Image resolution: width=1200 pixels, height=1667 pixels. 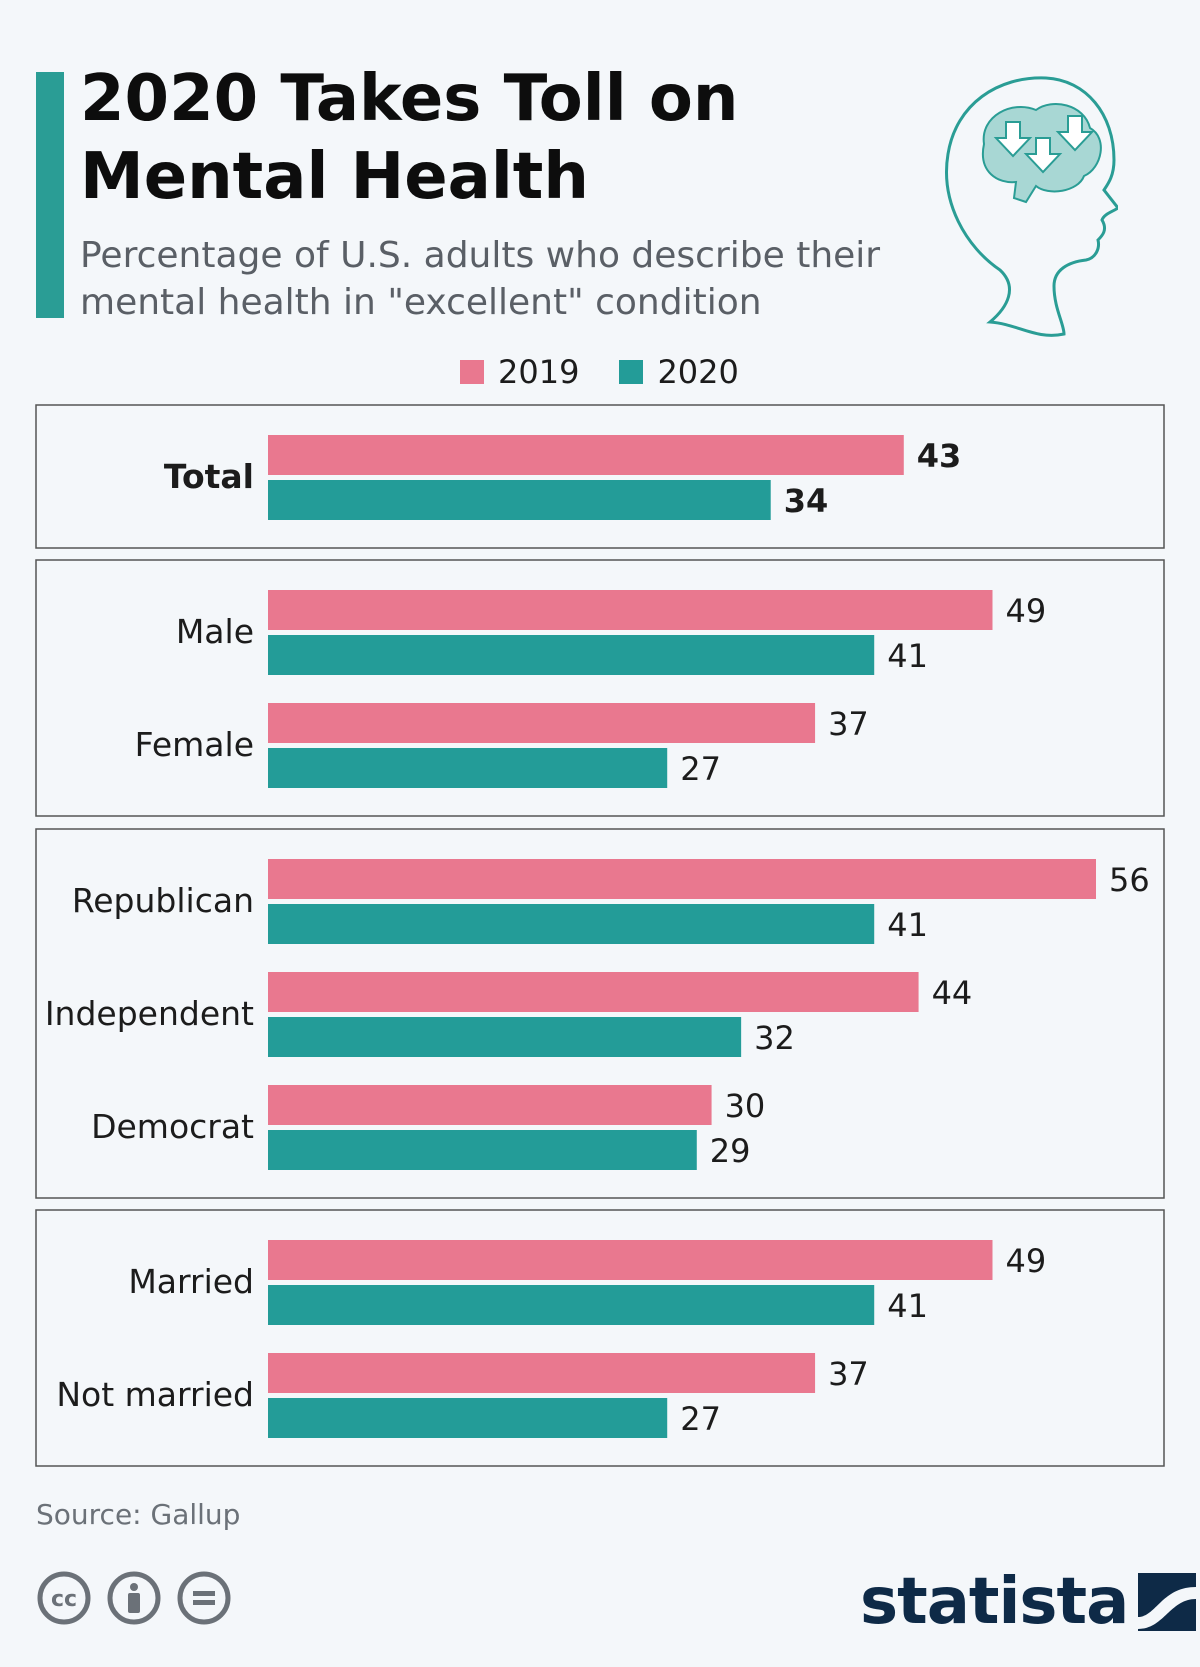 I want to click on bar-male-2020, so click(x=571, y=655).